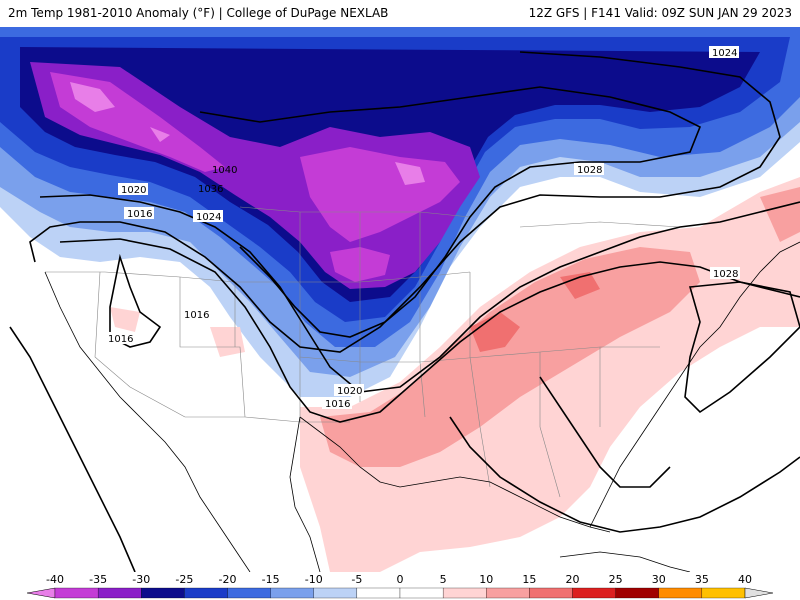  Describe the element at coordinates (356, 579) in the screenshot. I see `colorbar-tick-label: -5` at that location.